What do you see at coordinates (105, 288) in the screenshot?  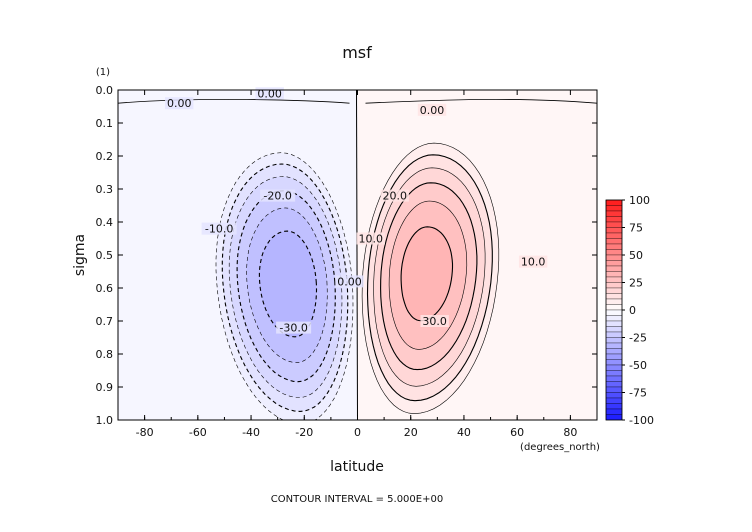 I see `y-tick-label: 0.6` at bounding box center [105, 288].